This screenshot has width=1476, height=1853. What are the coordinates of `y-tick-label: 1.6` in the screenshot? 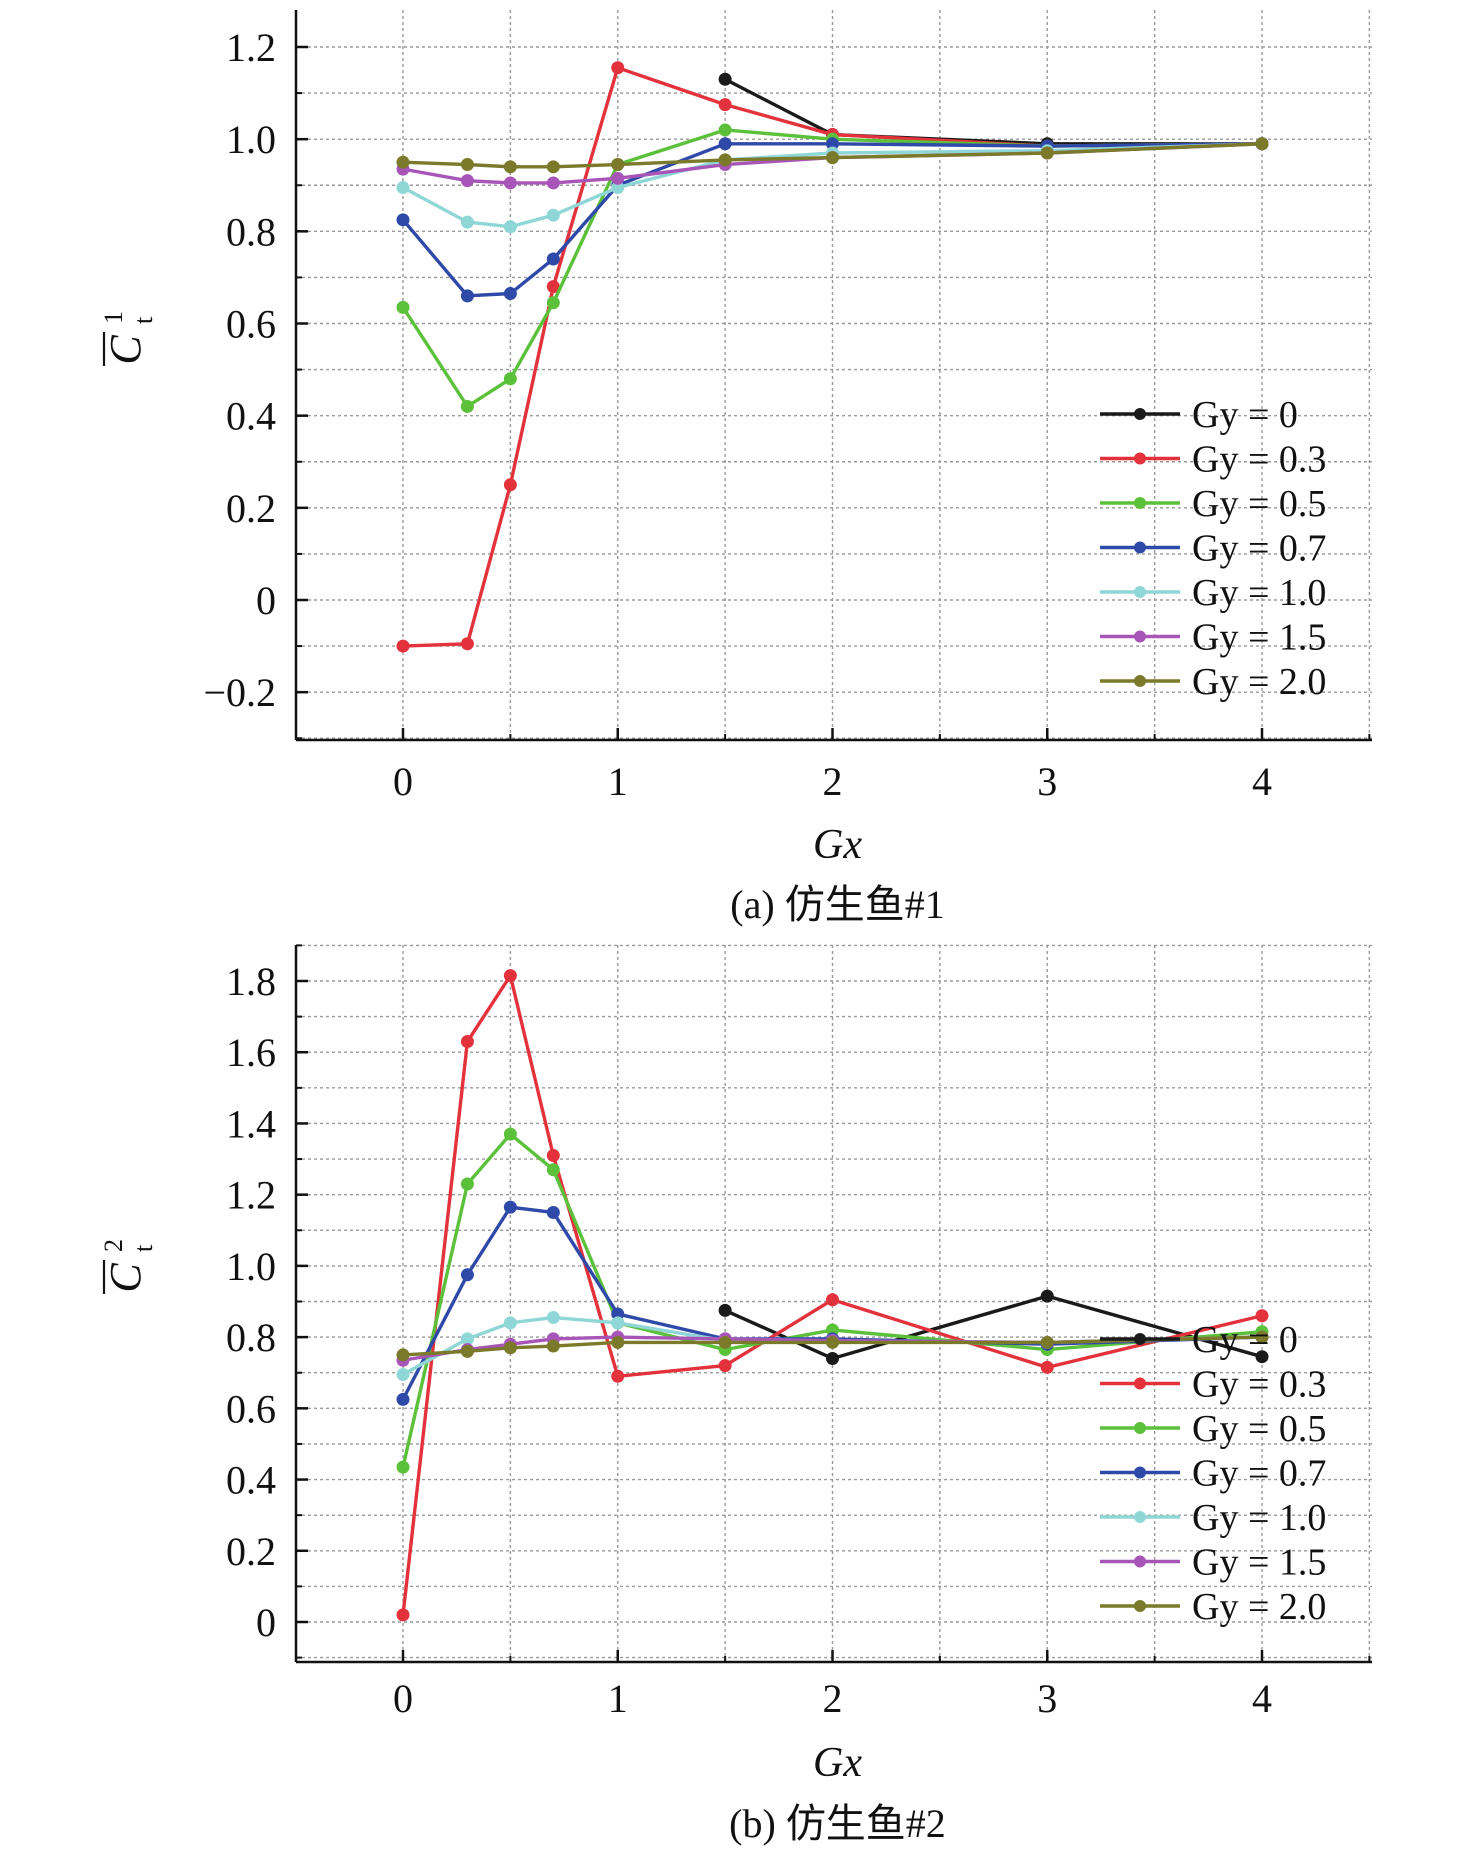 It's located at (251, 1052).